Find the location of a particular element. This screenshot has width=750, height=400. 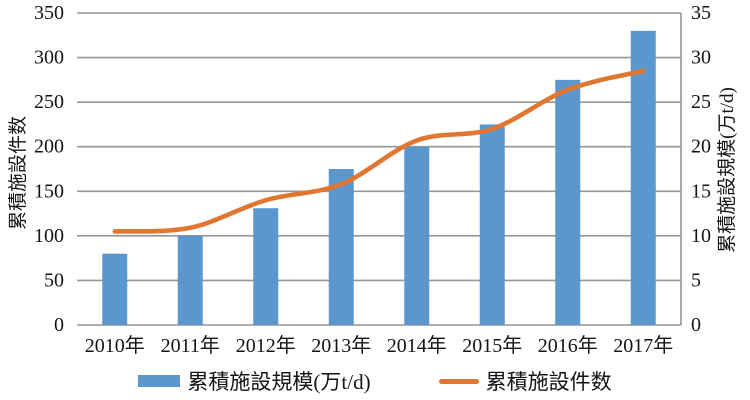

x-axis-label: 2012年 is located at coordinates (266, 345).